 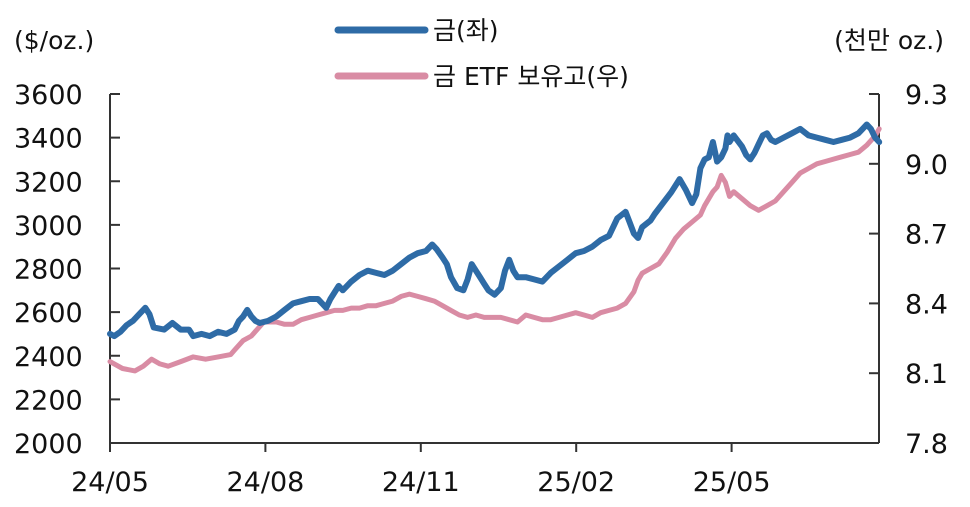 What do you see at coordinates (531, 76) in the screenshot?
I see `legend-label-etf-holdings: 금 ETF 보유고(우)` at bounding box center [531, 76].